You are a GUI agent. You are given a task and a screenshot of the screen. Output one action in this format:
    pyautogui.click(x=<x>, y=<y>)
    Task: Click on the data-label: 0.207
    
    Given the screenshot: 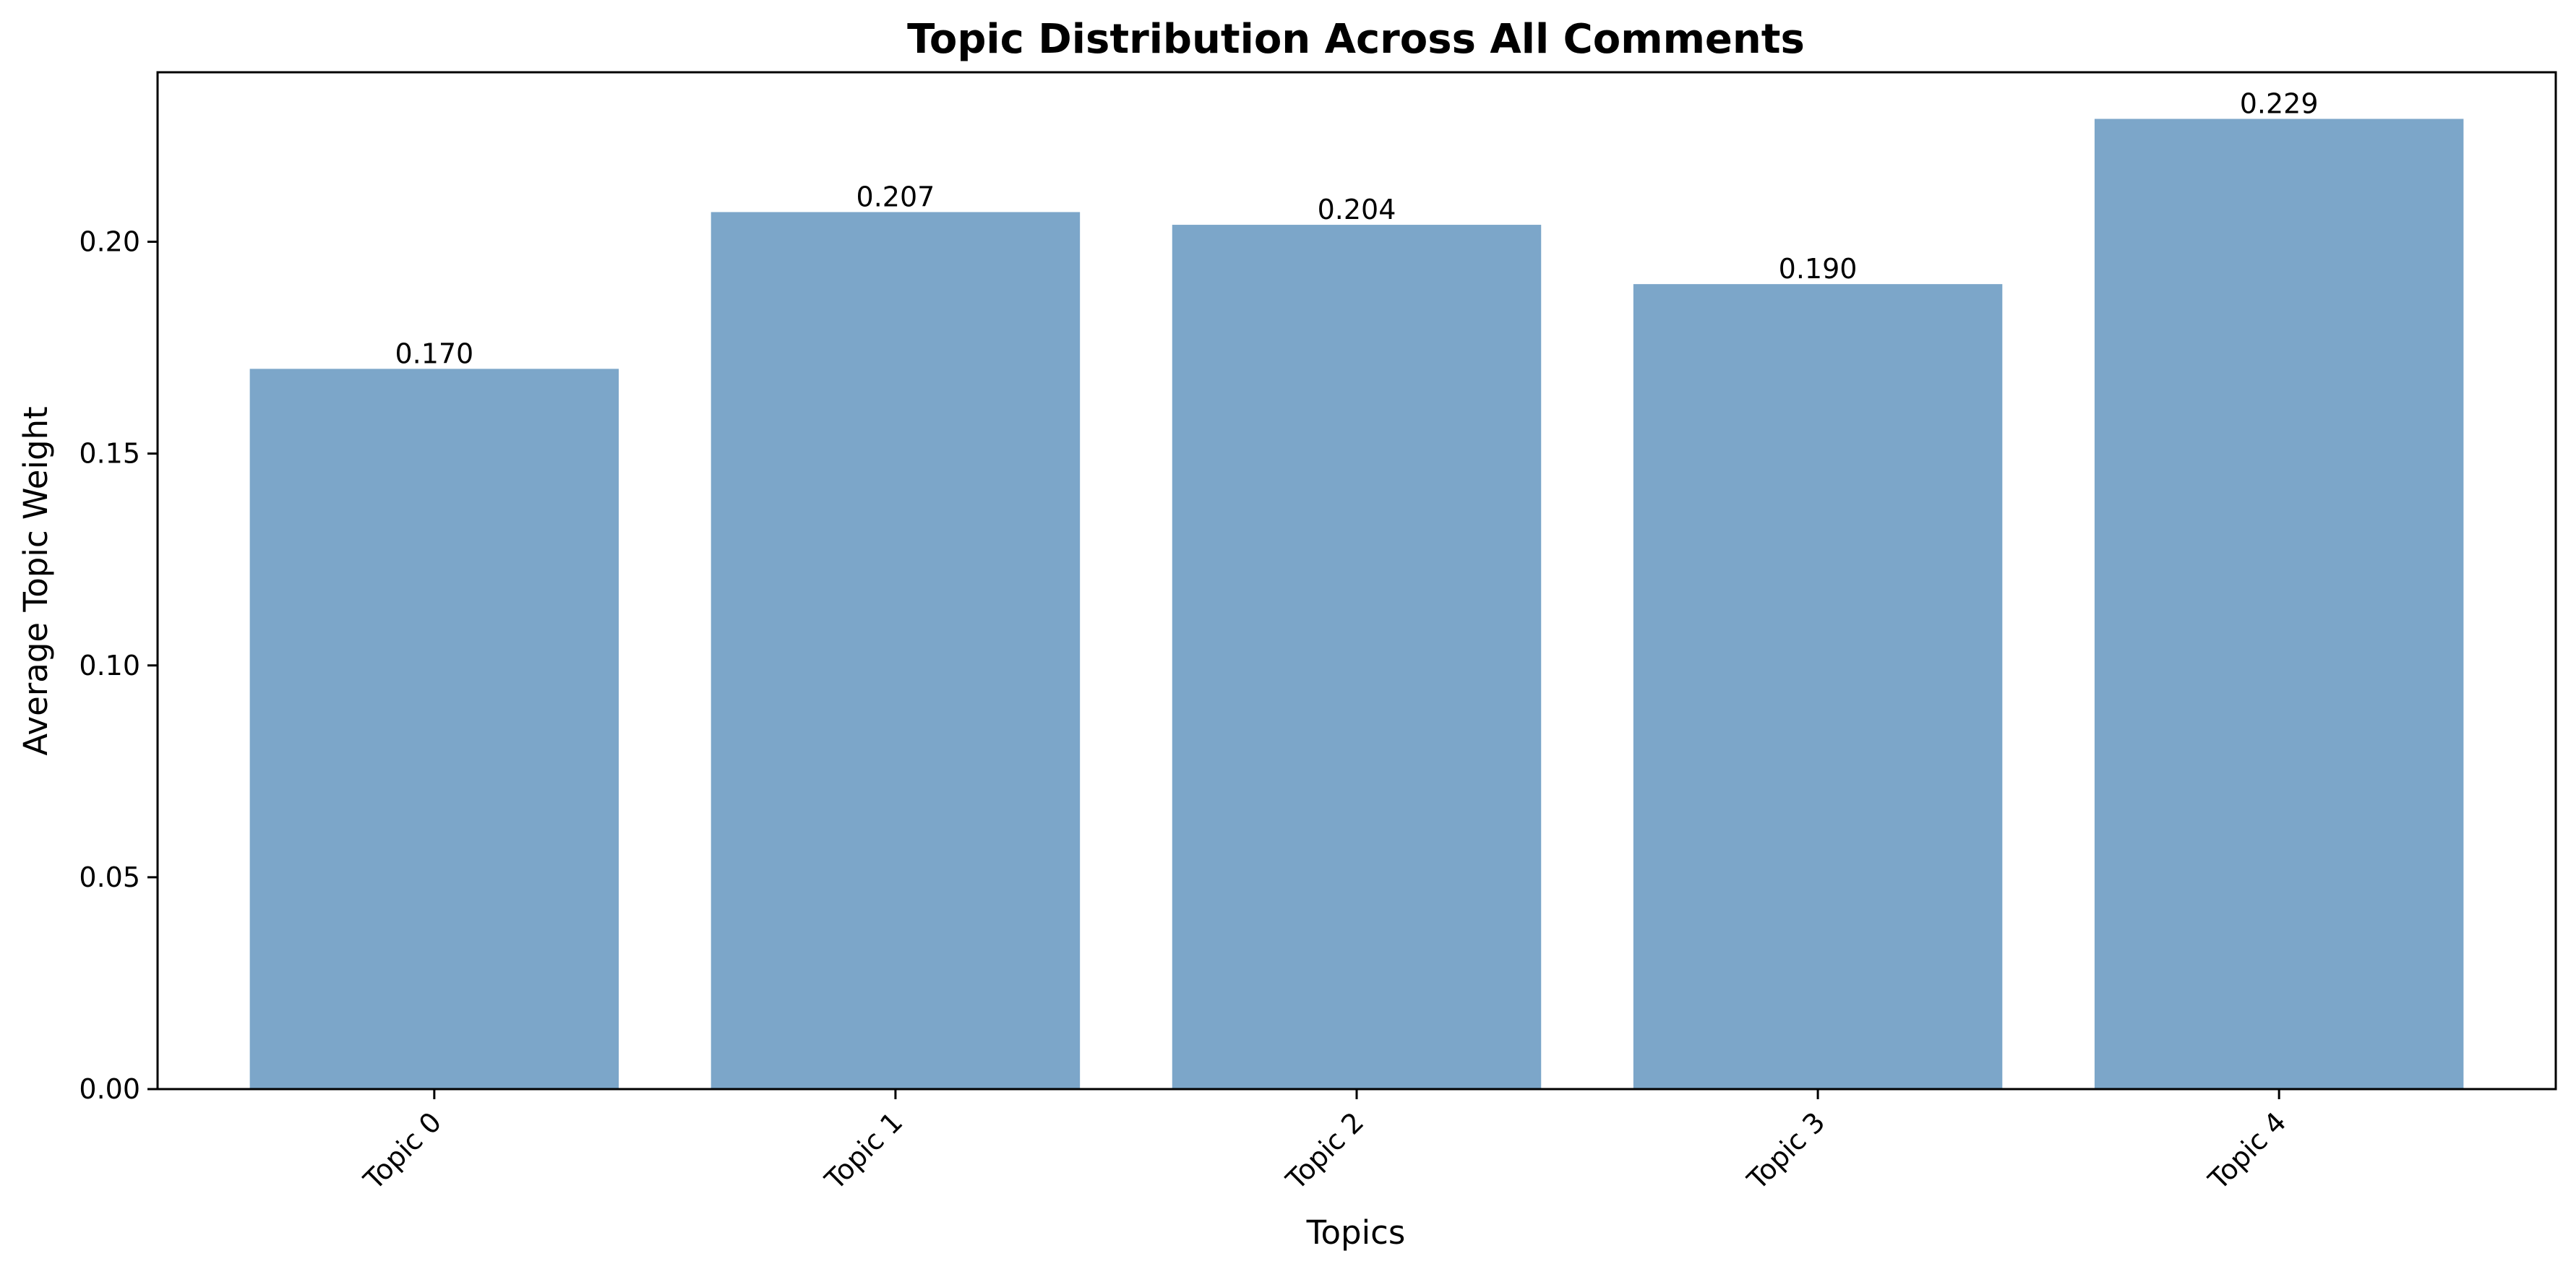 What is the action you would take?
    pyautogui.click(x=896, y=196)
    